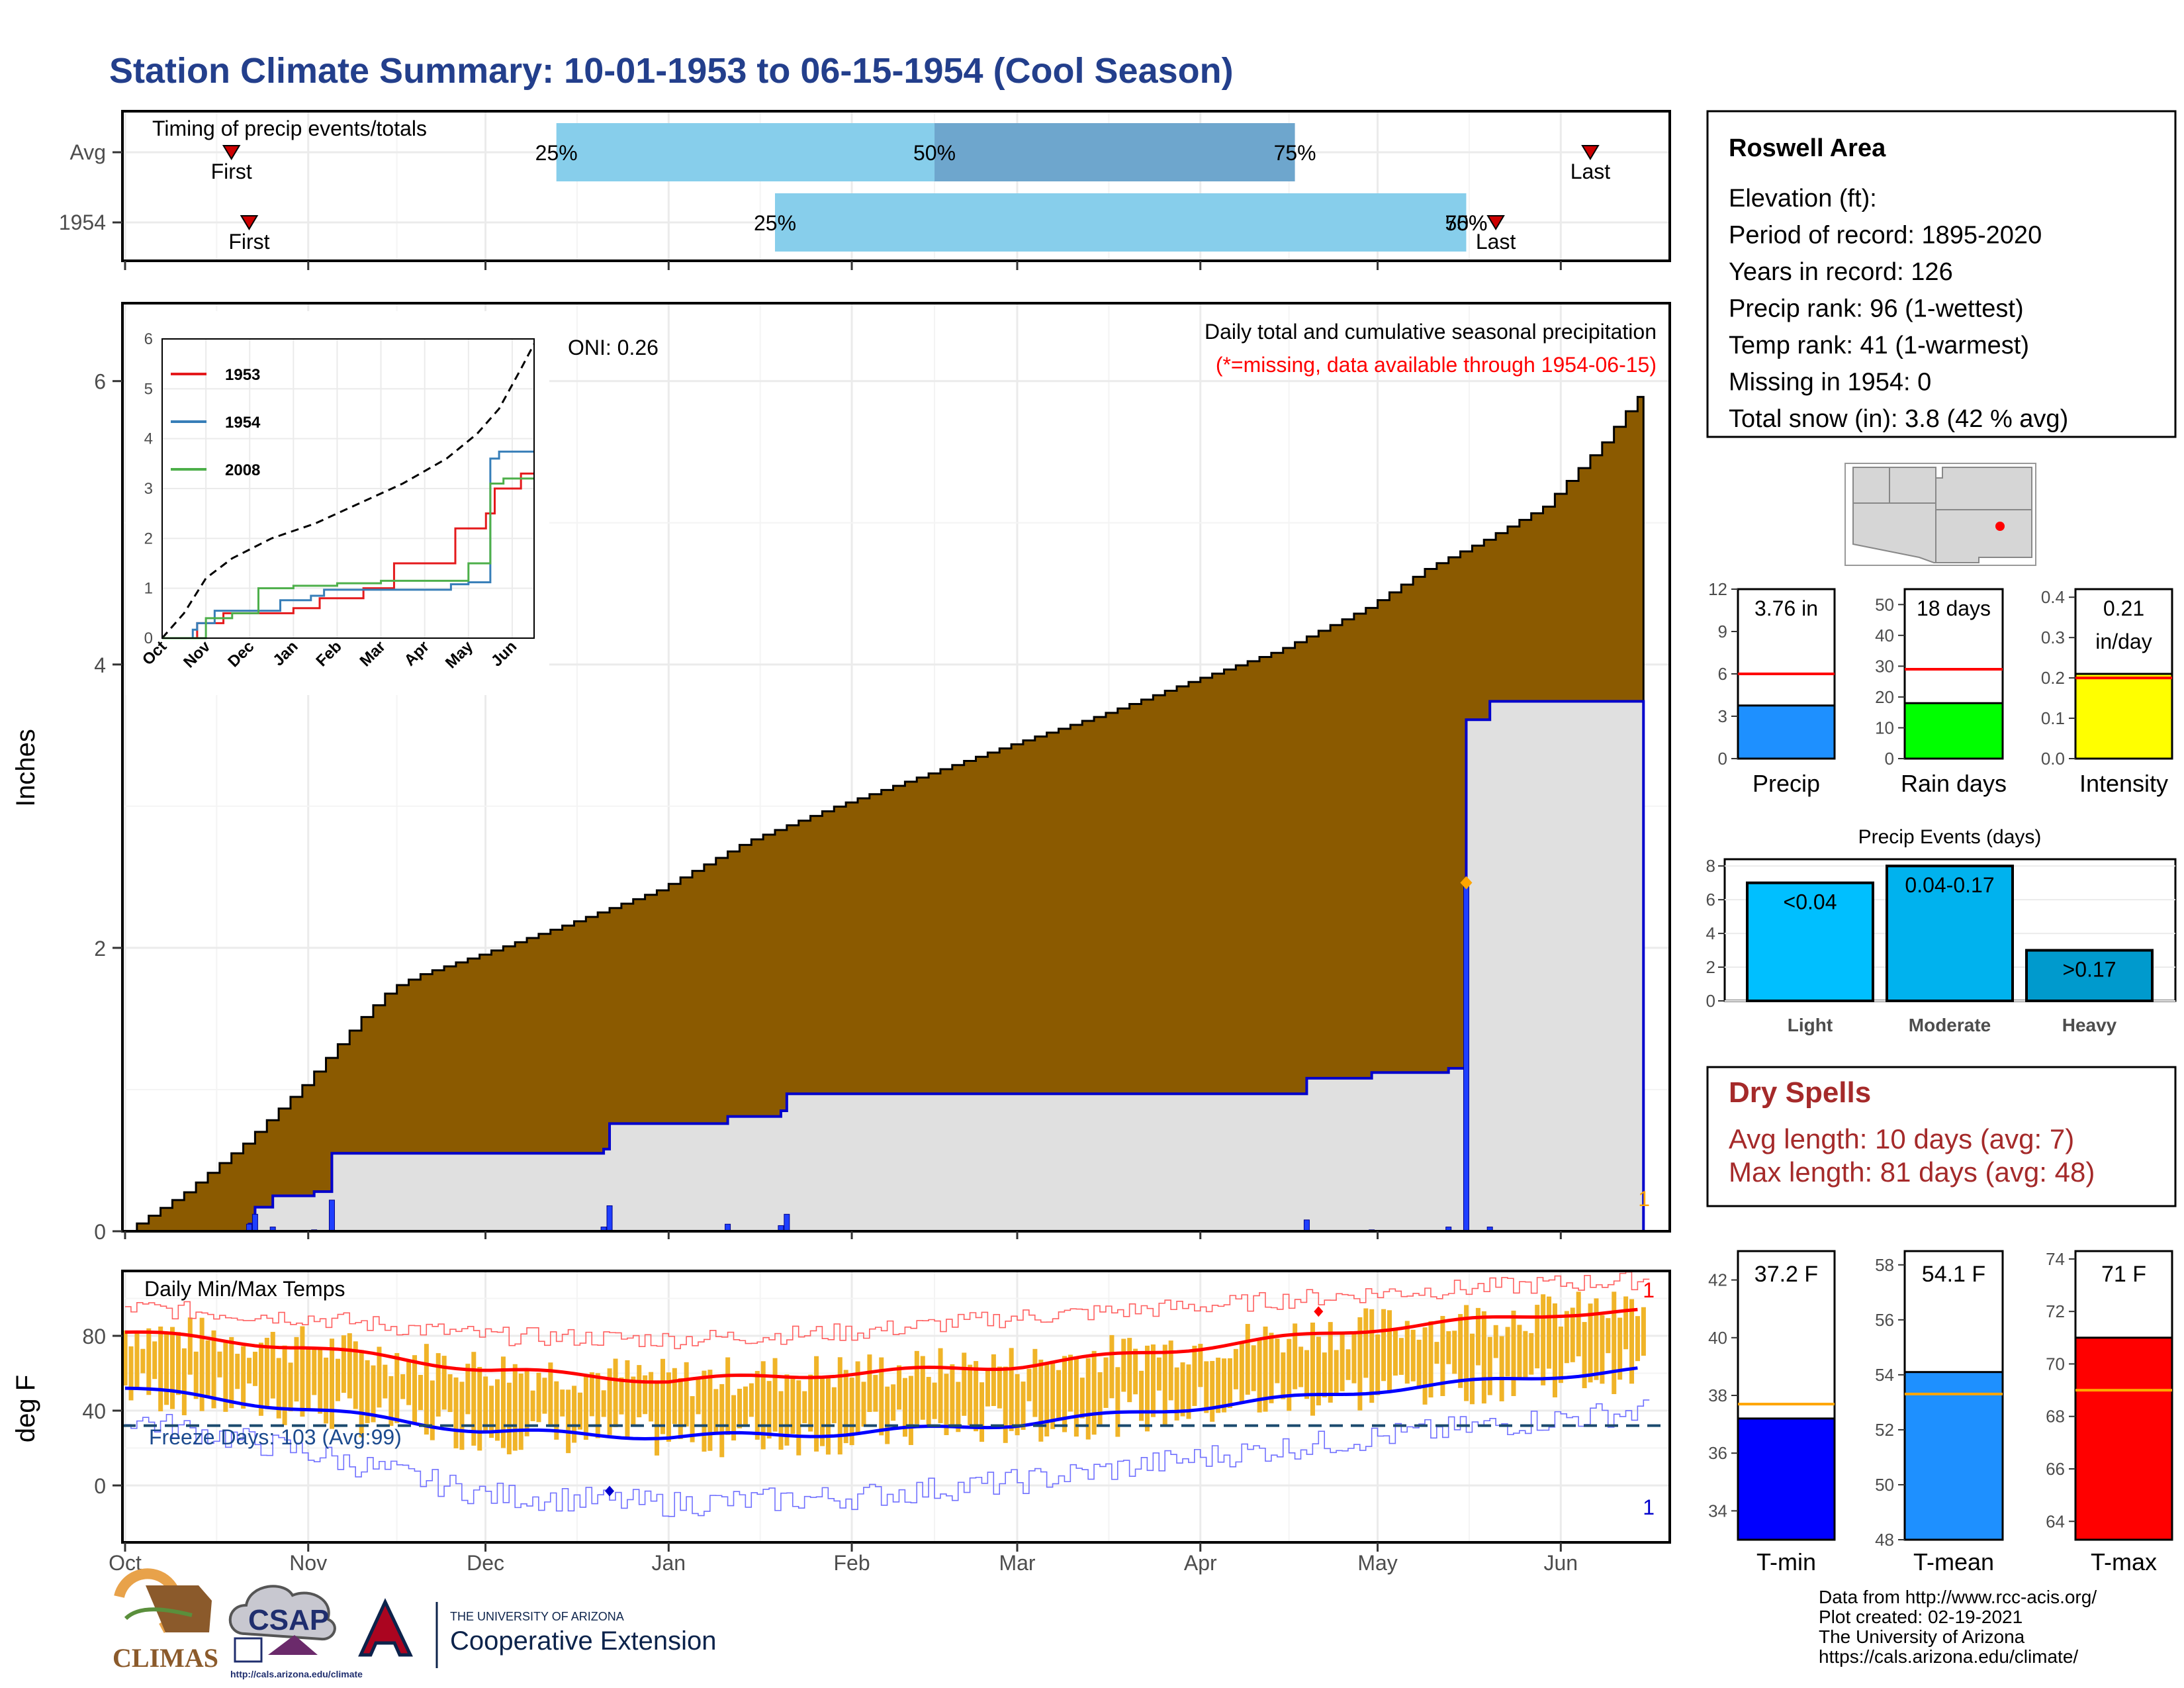  What do you see at coordinates (2000, 526) in the screenshot?
I see `station-location-marker` at bounding box center [2000, 526].